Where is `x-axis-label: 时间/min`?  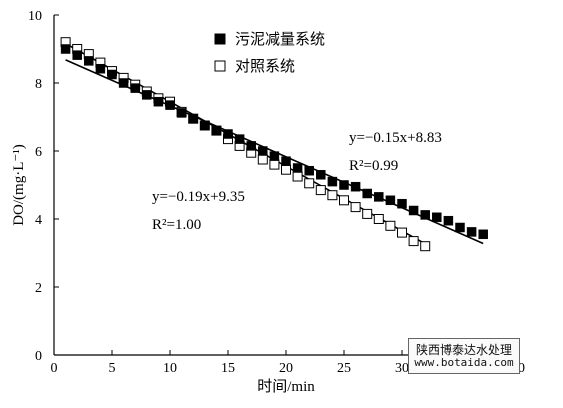 x-axis-label: 时间/min is located at coordinates (286, 386).